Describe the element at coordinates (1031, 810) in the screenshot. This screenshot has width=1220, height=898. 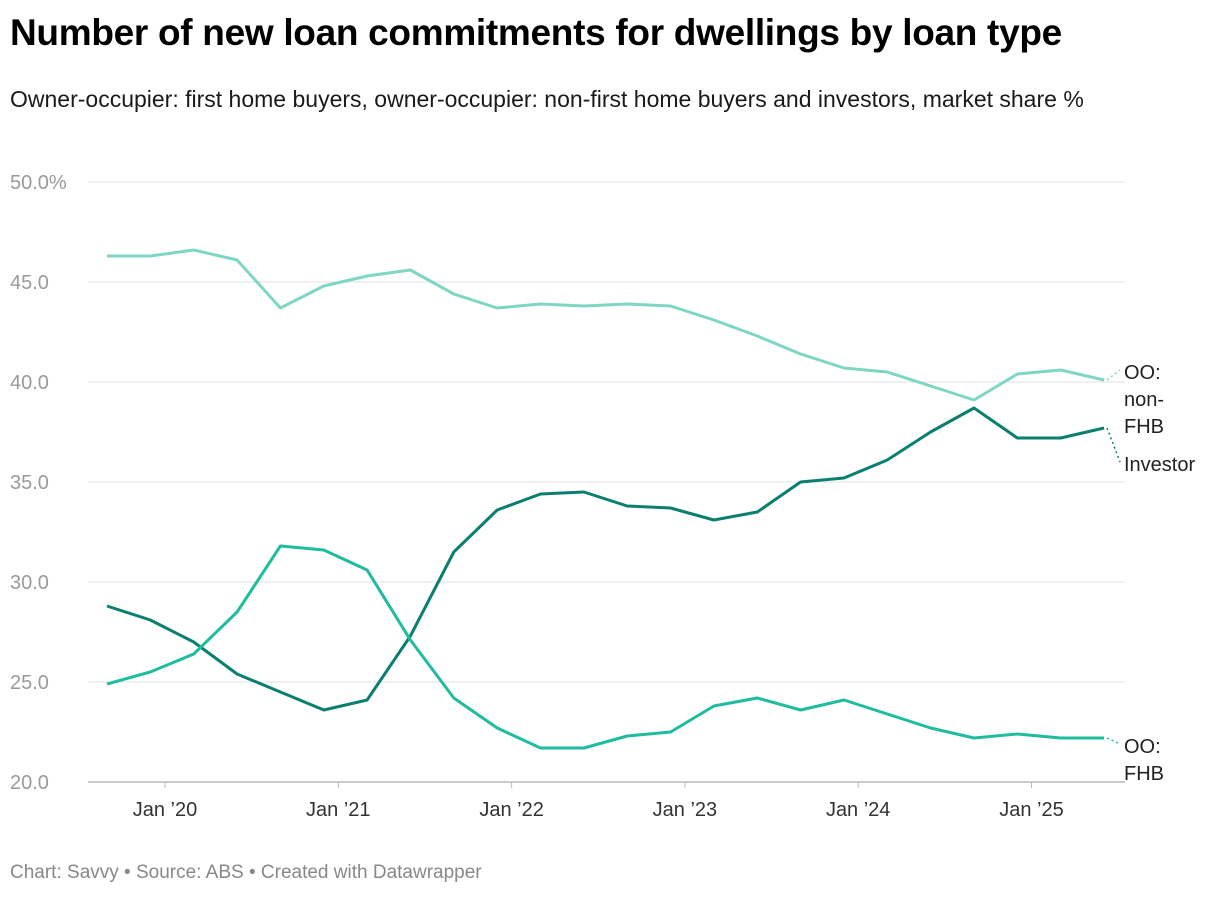
I see `x-tick-label: Jan ’25` at that location.